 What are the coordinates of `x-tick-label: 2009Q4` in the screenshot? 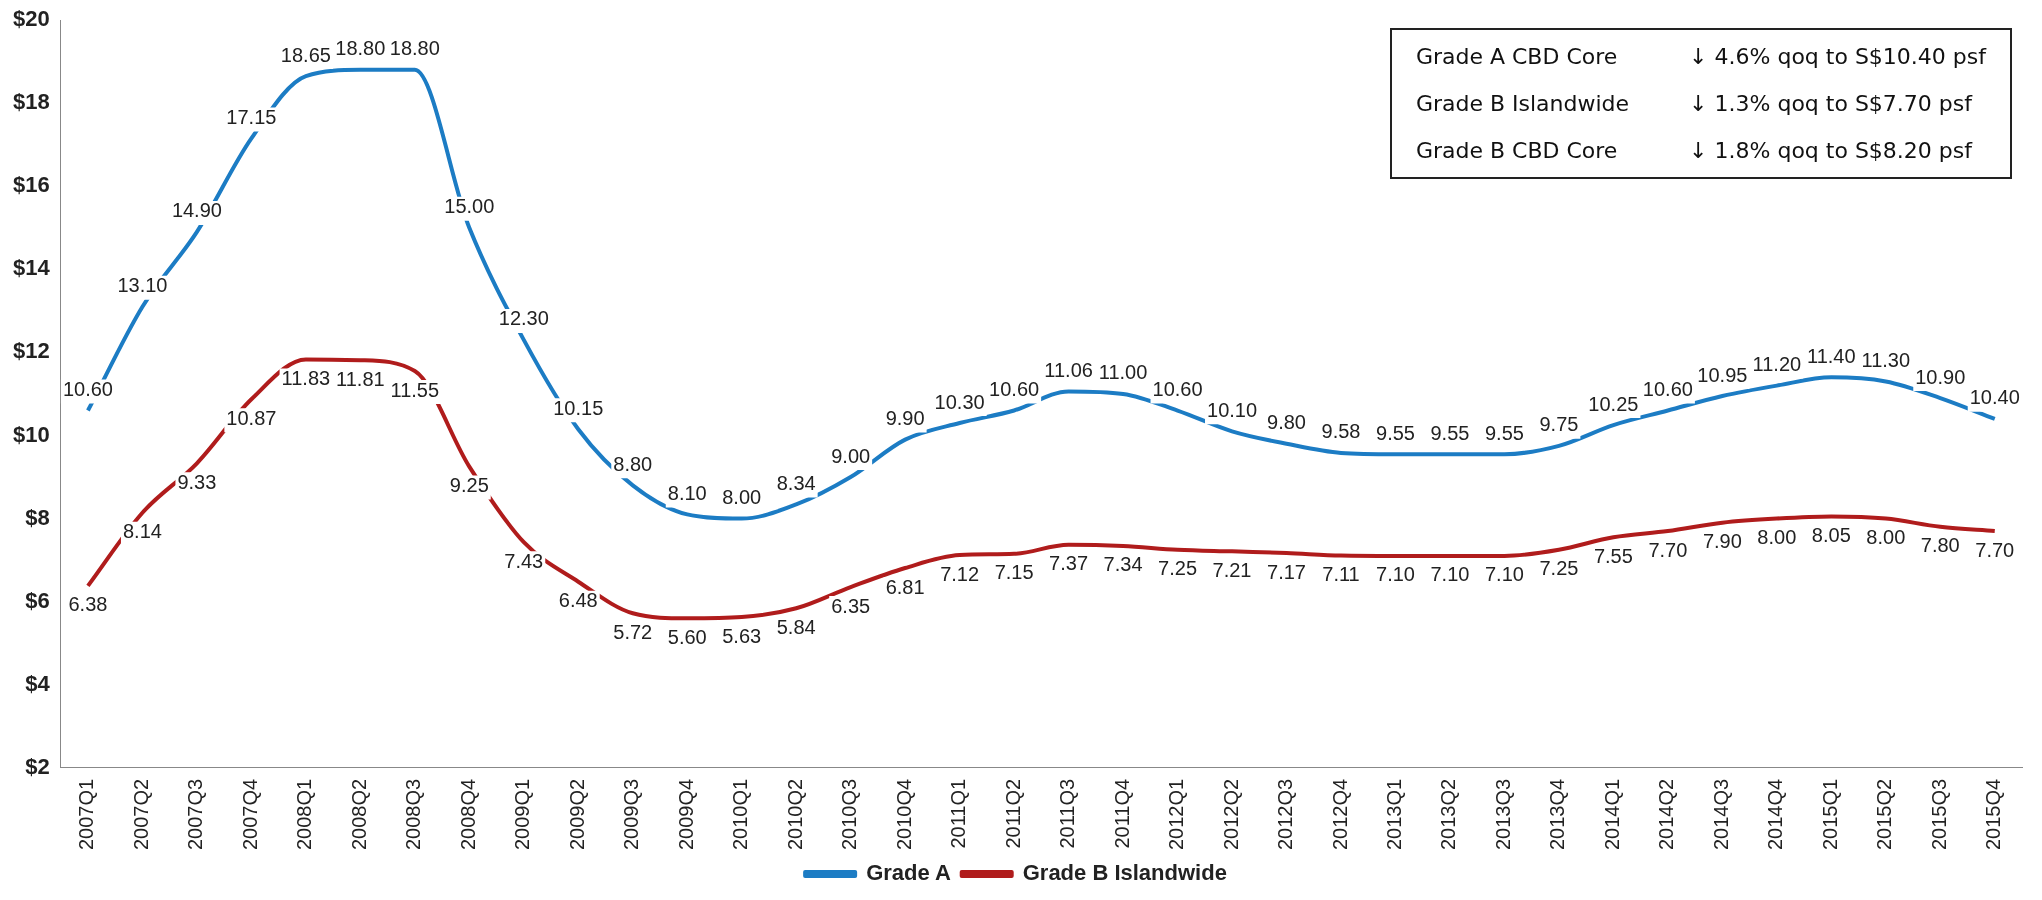 It's located at (685, 814).